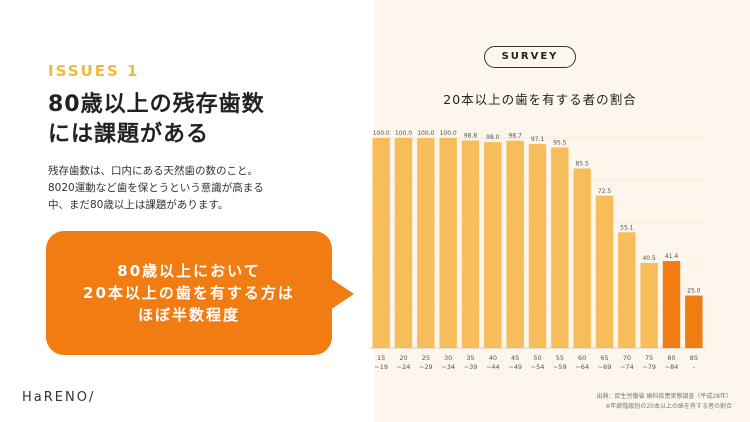 This screenshot has height=422, width=750. I want to click on body-line-2: 8020運動など歯を保とうという意識が高まる, so click(156, 188).